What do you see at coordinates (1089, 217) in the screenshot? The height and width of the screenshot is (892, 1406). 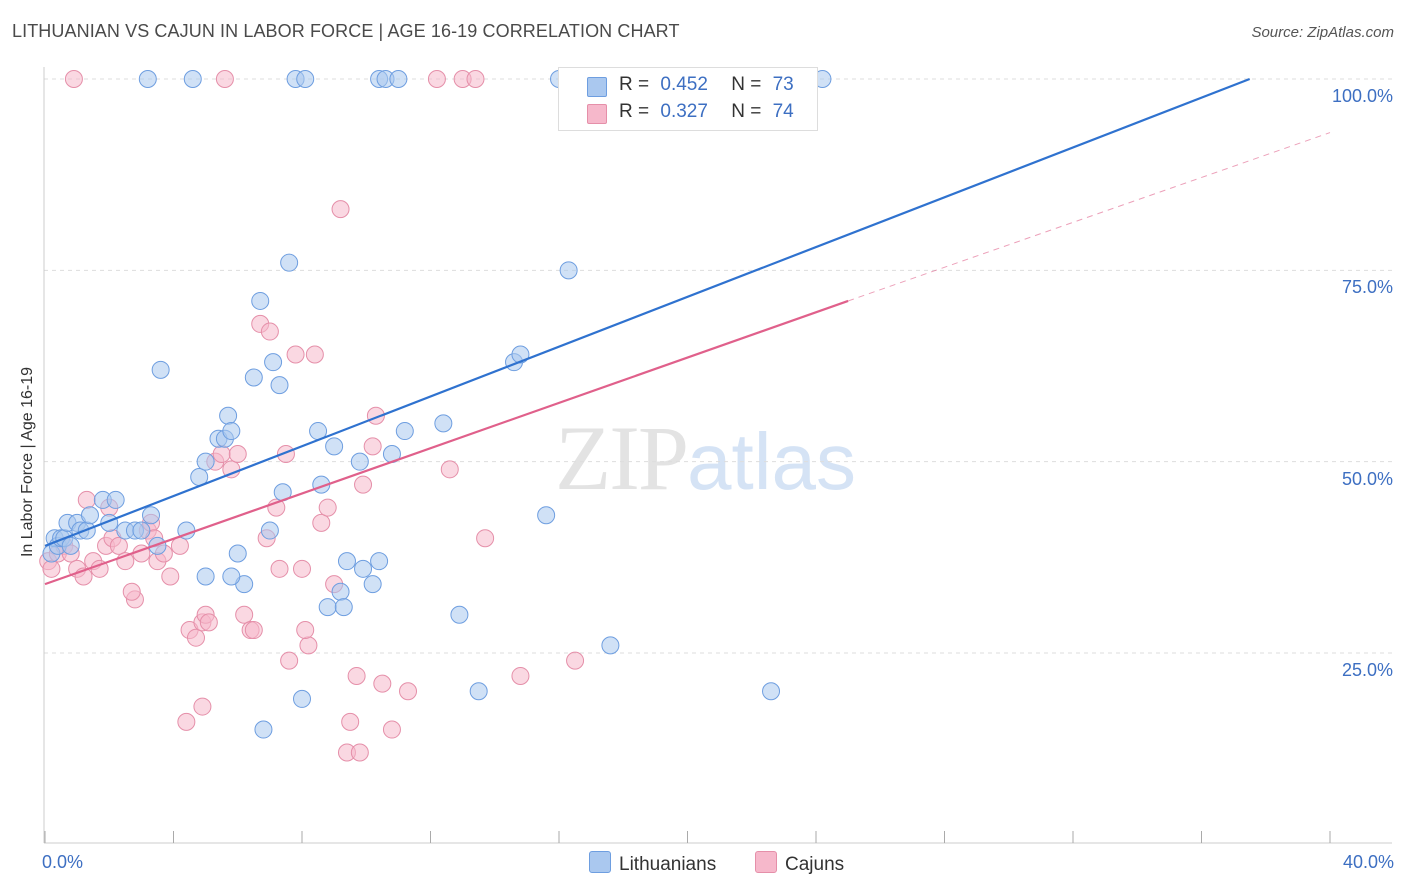 I see `cajun-trendline-extension` at bounding box center [1089, 217].